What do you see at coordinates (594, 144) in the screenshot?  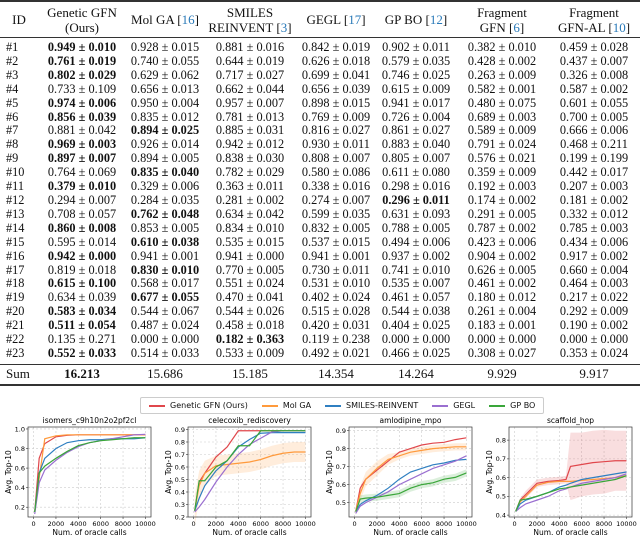 I see `score-cell: 0.468 ± 0.211` at bounding box center [594, 144].